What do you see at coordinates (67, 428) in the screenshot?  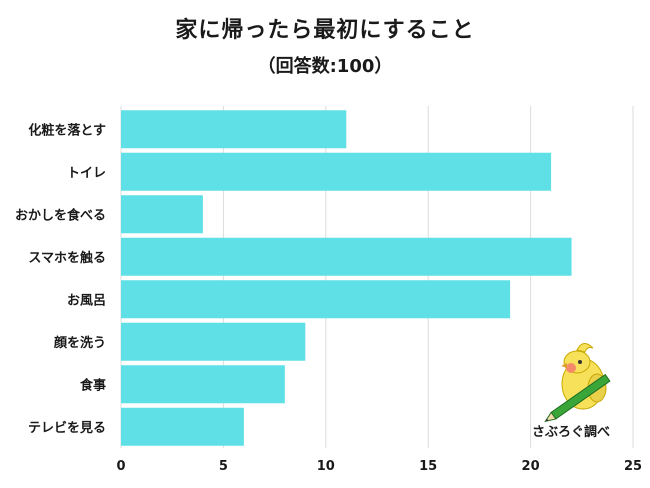 I see `category-label: テレビを見る` at bounding box center [67, 428].